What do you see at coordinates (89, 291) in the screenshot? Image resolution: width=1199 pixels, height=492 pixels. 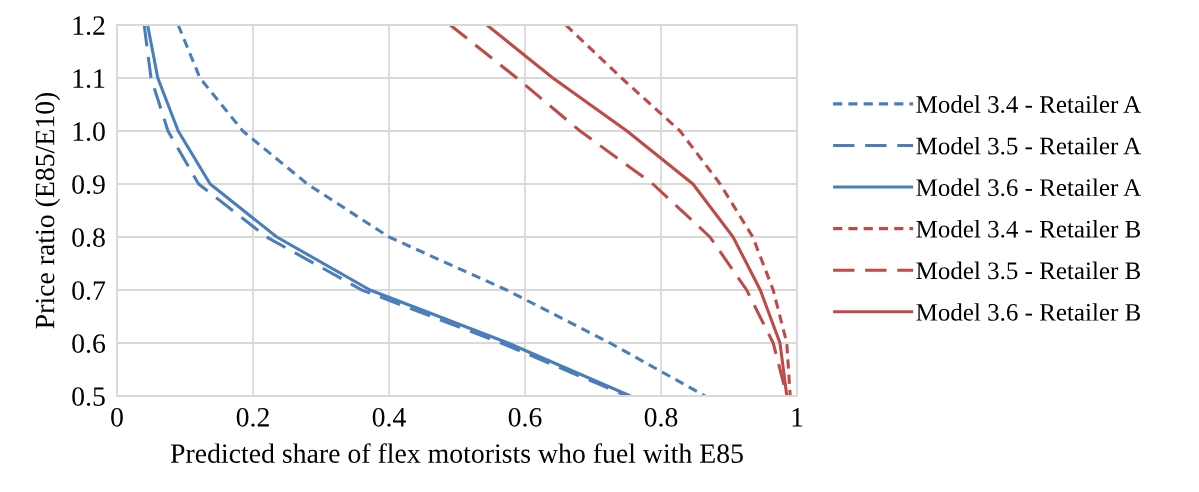 I see `y-tick-label: 0.7` at bounding box center [89, 291].